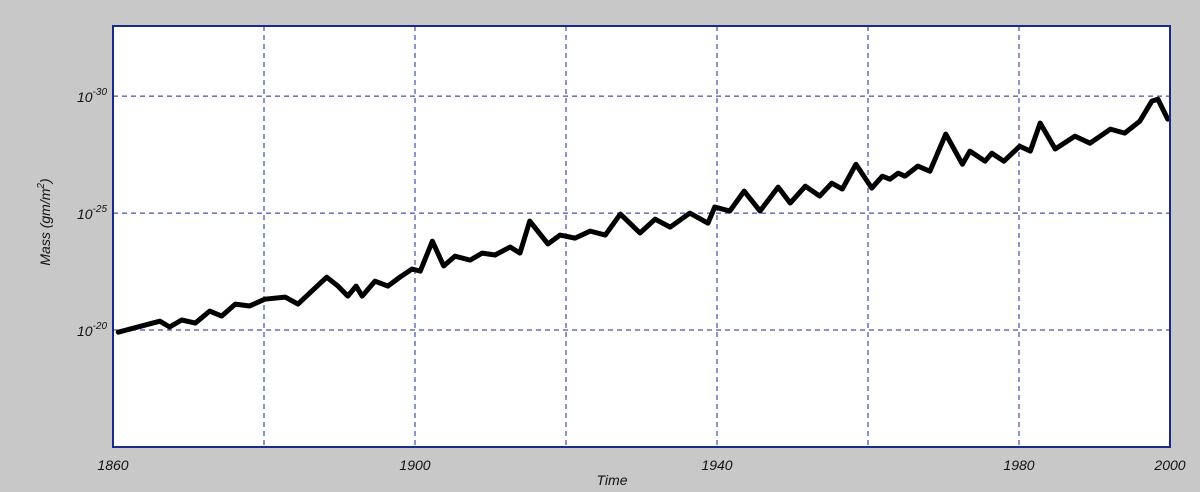  I want to click on y-tick-label: 10-30, so click(92, 96).